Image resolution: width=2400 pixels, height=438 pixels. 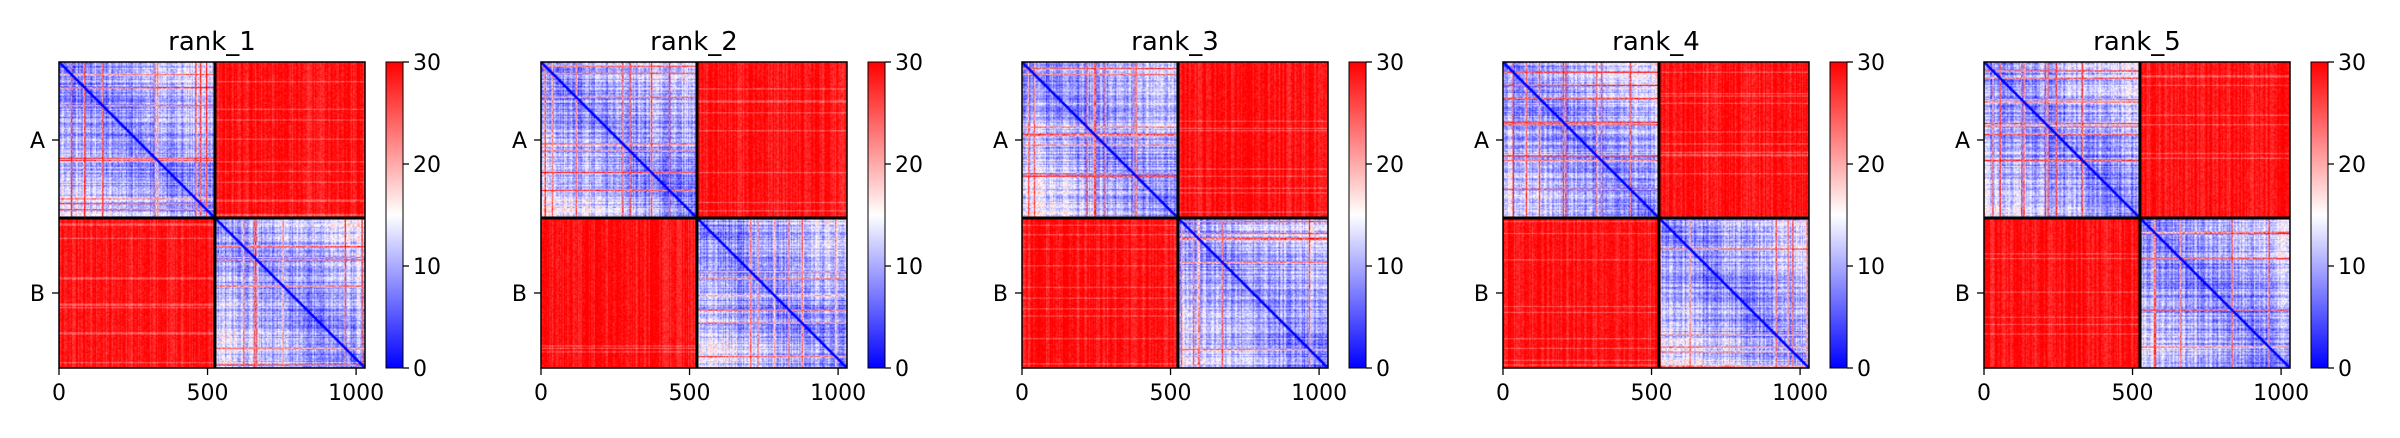 I want to click on panel-1: rank_1 0 500 1000 A B 0 10 20 30, so click(x=235, y=216).